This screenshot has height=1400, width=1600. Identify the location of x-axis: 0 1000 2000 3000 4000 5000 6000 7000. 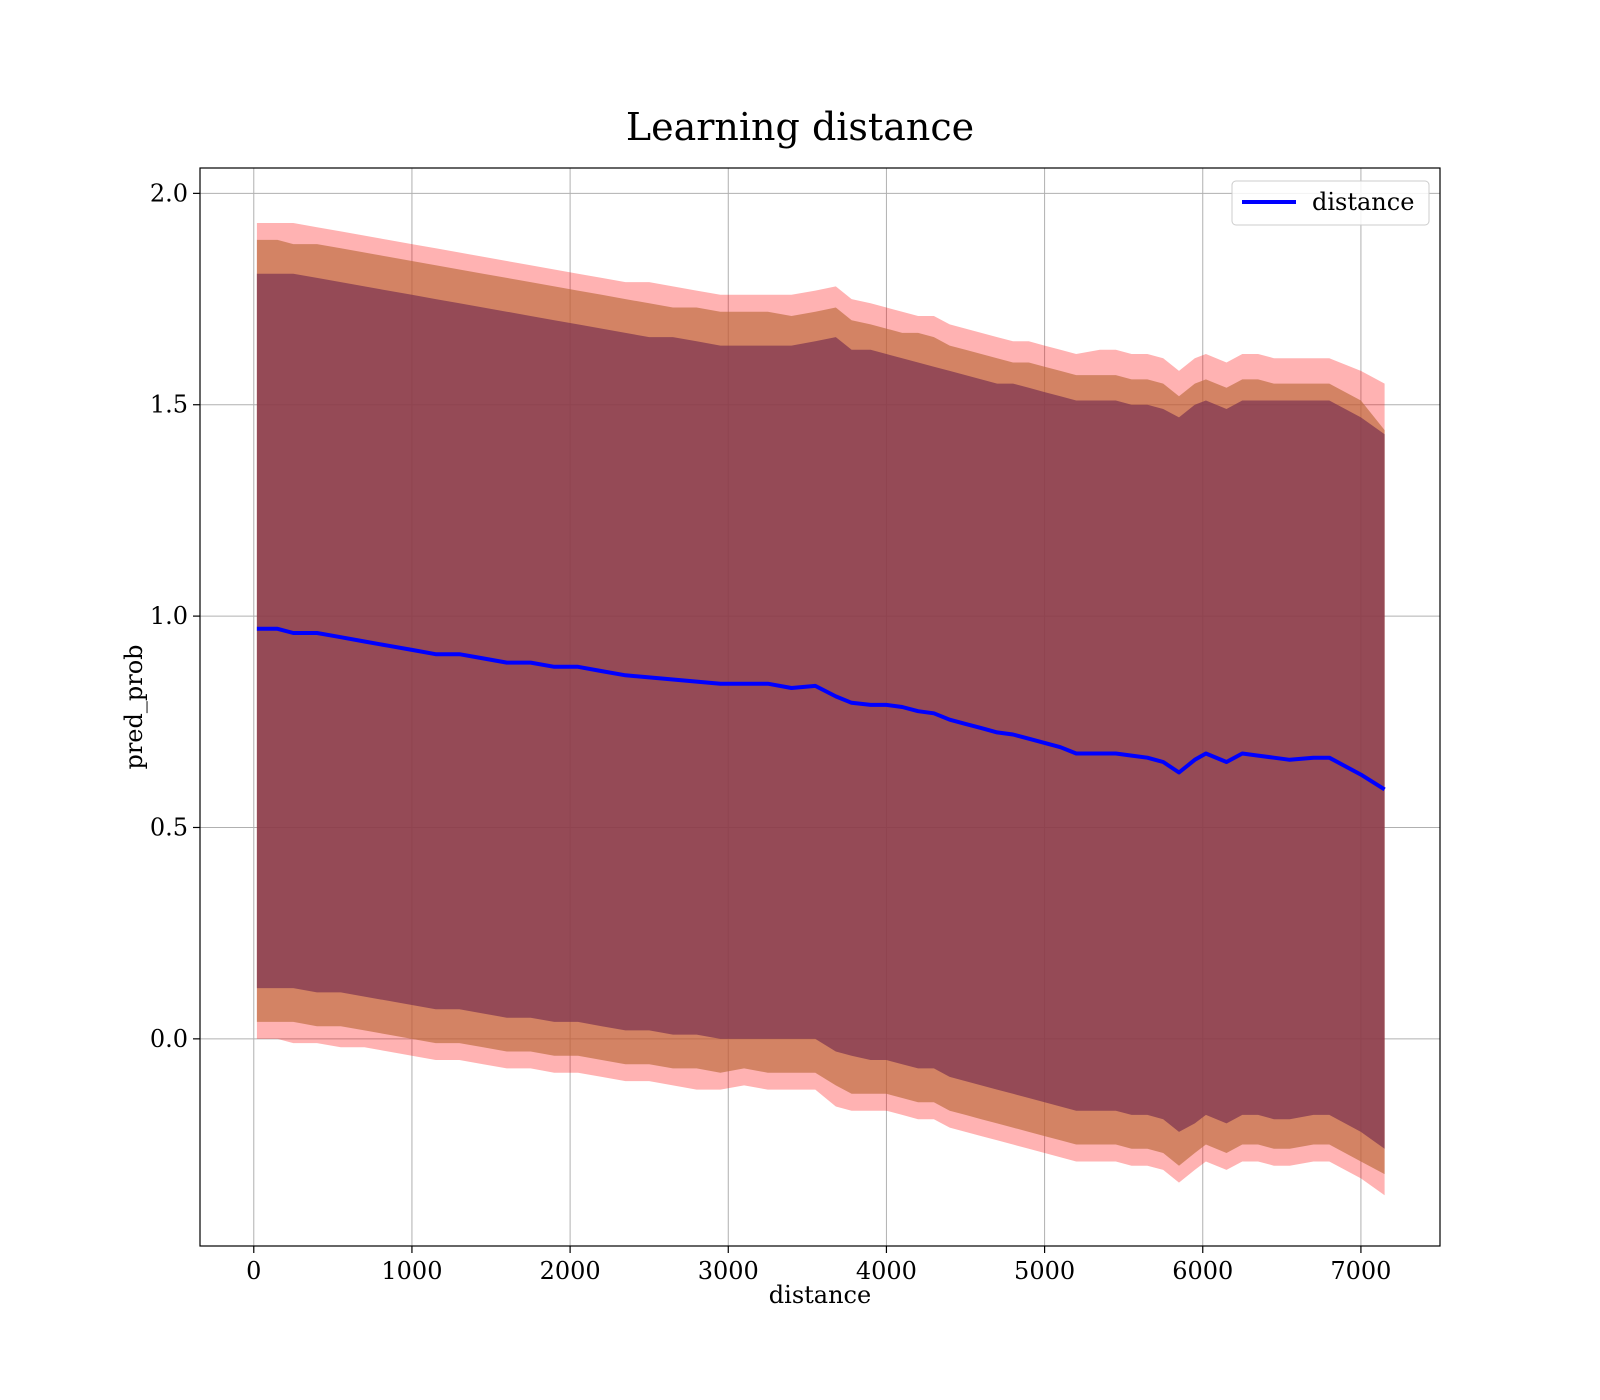
(818, 1265).